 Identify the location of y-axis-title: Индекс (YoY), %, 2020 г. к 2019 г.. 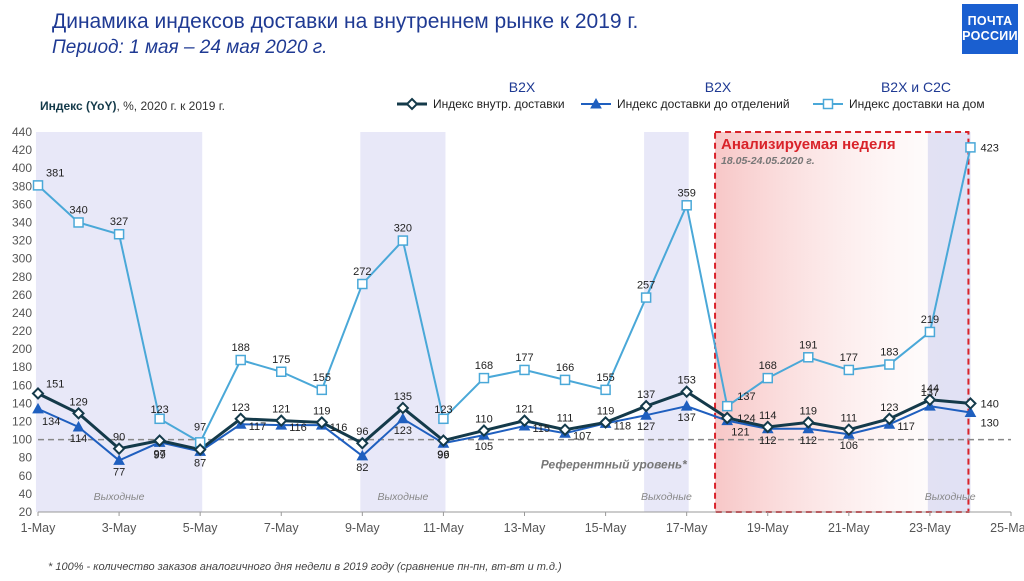
(132, 106).